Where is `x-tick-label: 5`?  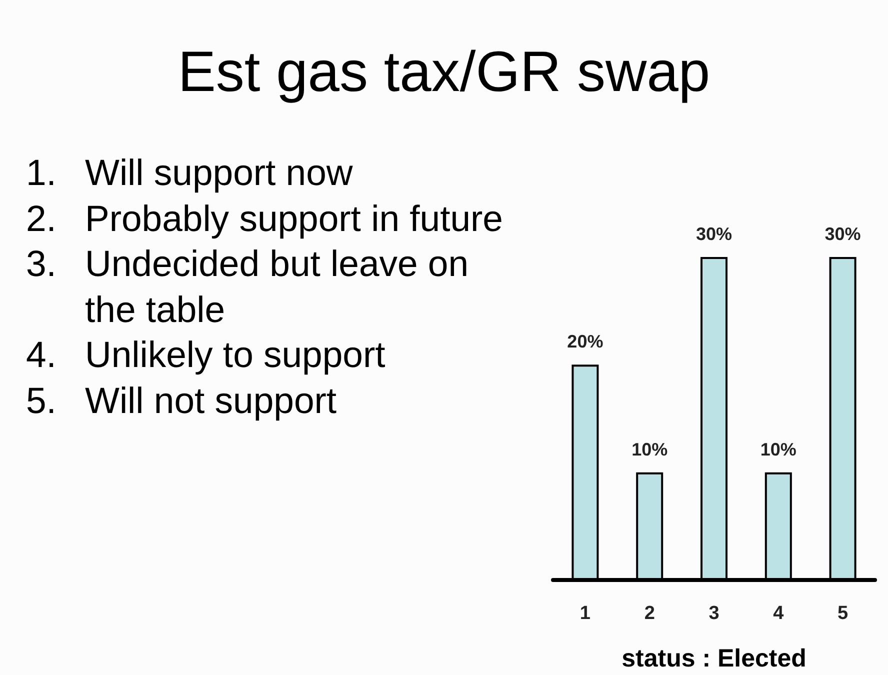 x-tick-label: 5 is located at coordinates (843, 613).